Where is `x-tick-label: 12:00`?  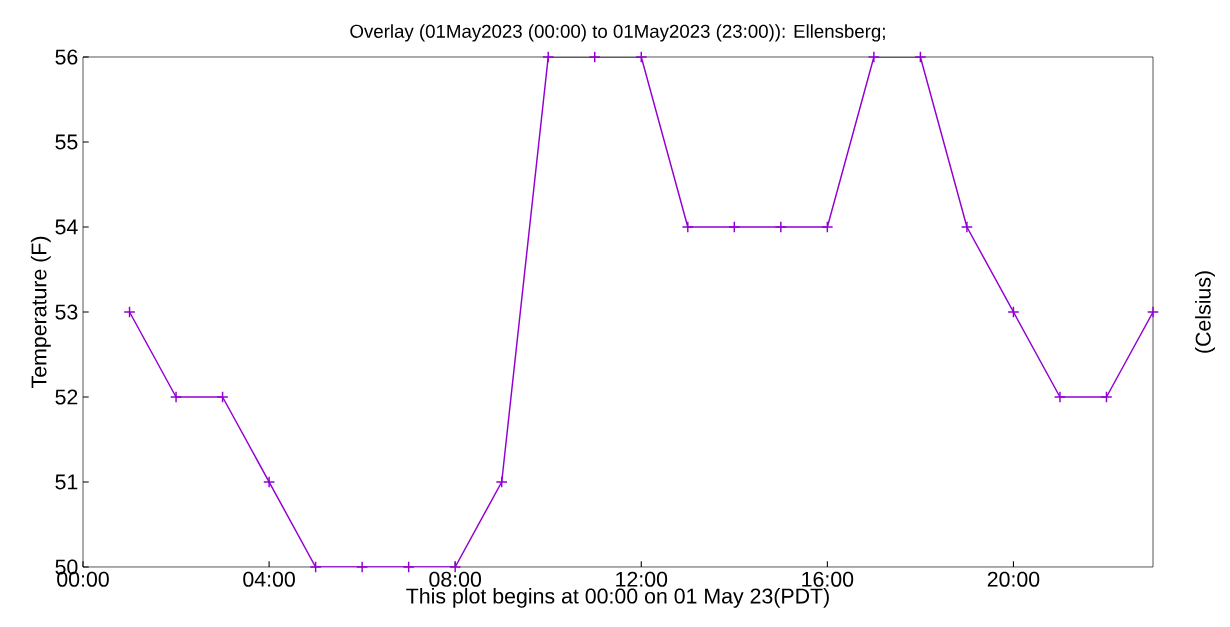
x-tick-label: 12:00 is located at coordinates (642, 579).